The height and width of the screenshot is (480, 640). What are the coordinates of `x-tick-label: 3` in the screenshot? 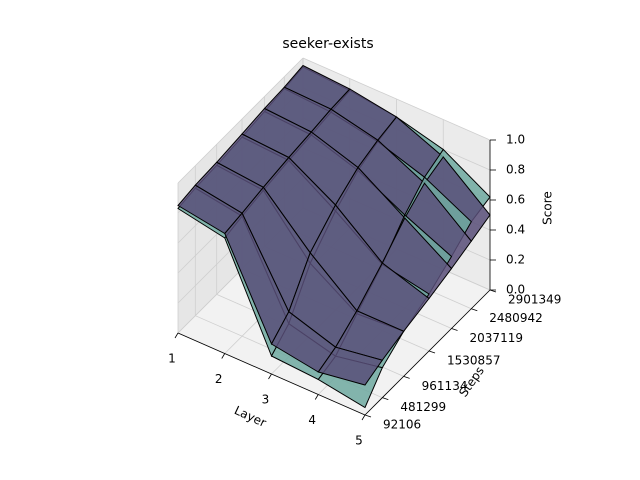 It's located at (266, 400).